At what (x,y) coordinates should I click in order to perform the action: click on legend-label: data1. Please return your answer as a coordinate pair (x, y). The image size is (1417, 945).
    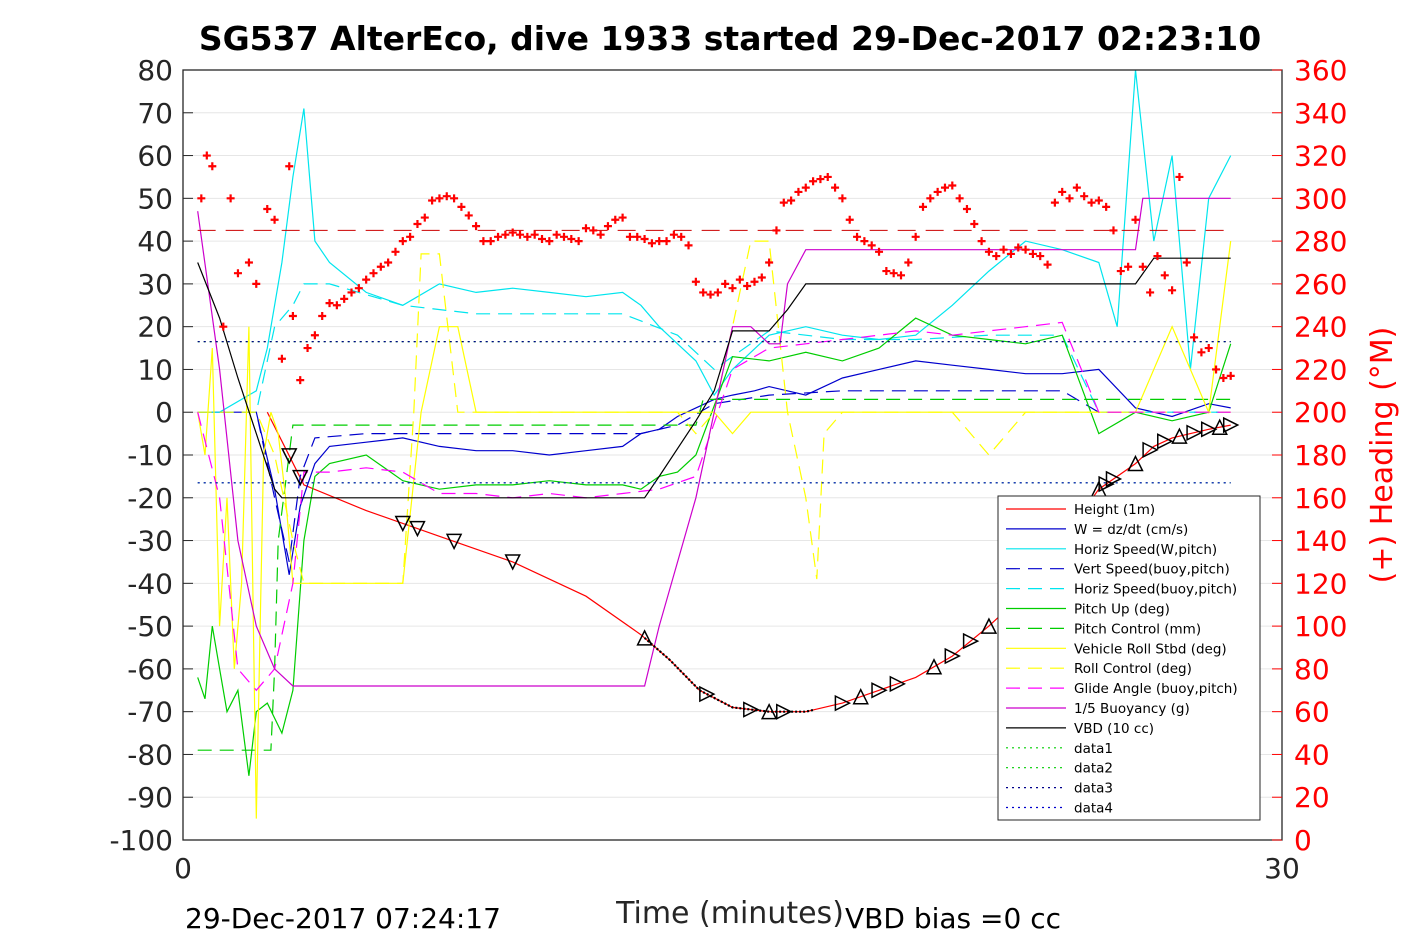
    Looking at the image, I should click on (1093, 749).